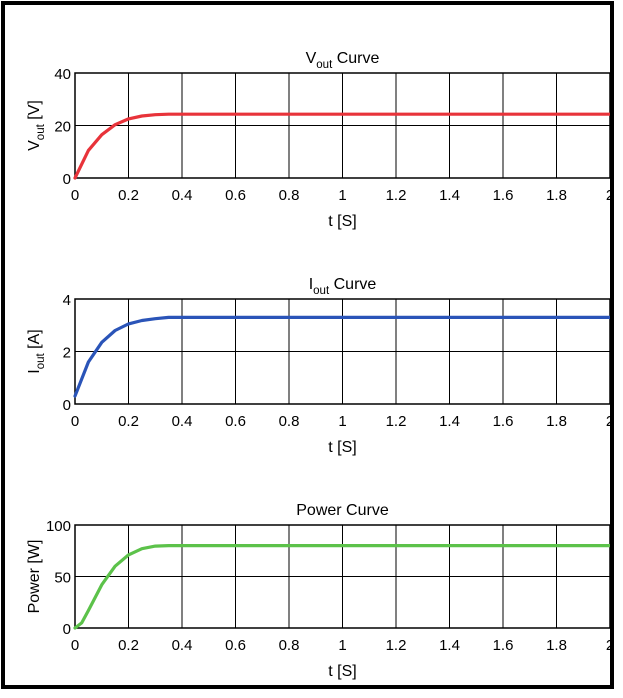 This screenshot has width=623, height=698. I want to click on y-tick-label: 4, so click(67, 300).